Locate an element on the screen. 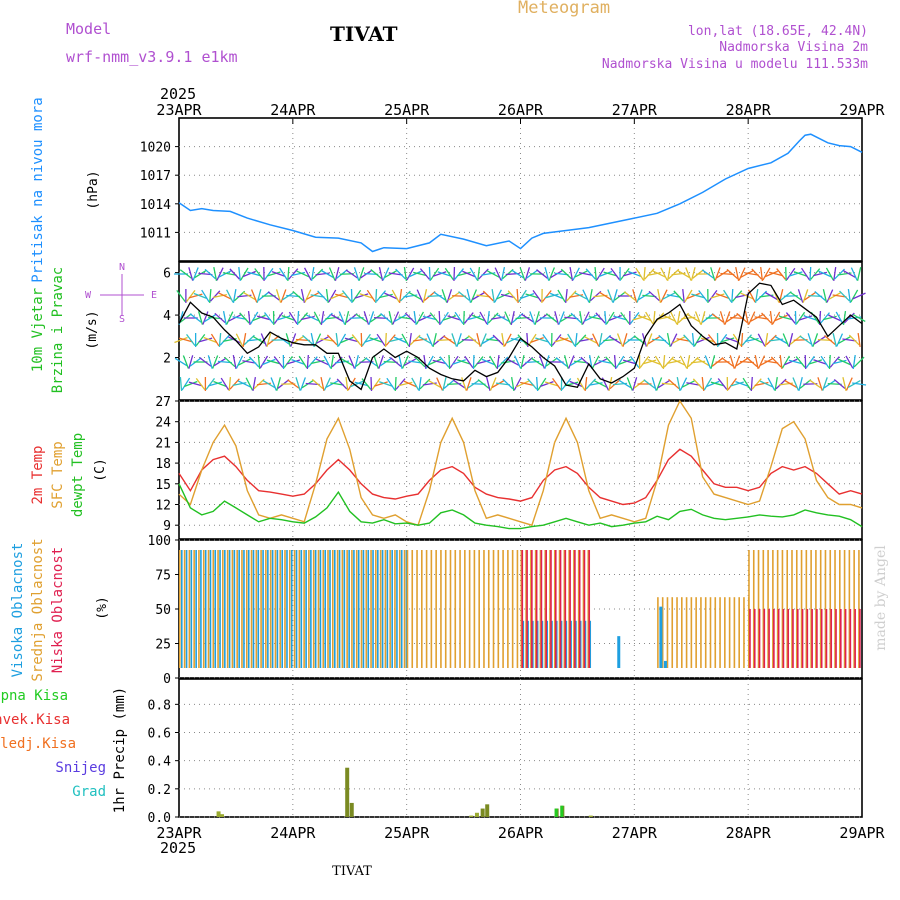 This screenshot has height=900, width=900. x-tick-label-top: 28APR is located at coordinates (749, 110).